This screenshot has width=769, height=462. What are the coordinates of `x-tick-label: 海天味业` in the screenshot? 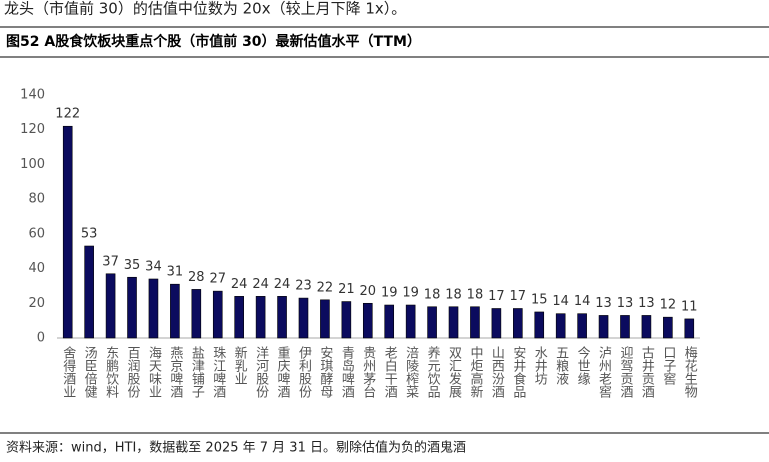 It's located at (154, 372).